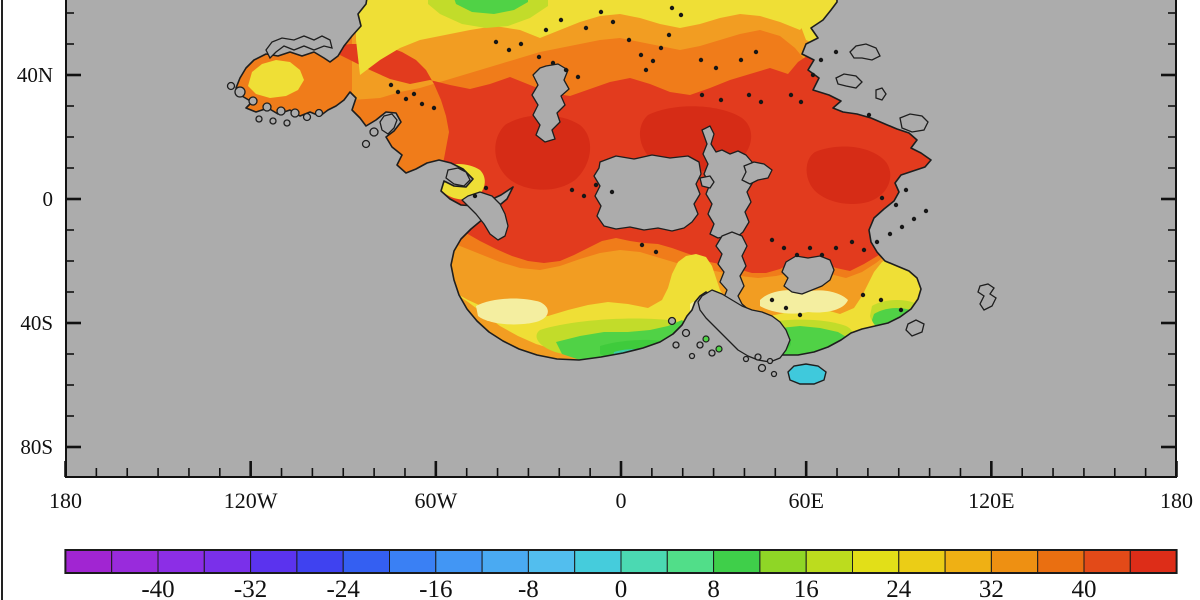 The width and height of the screenshot is (1200, 600). I want to click on eastern-atoll, so click(987, 297).